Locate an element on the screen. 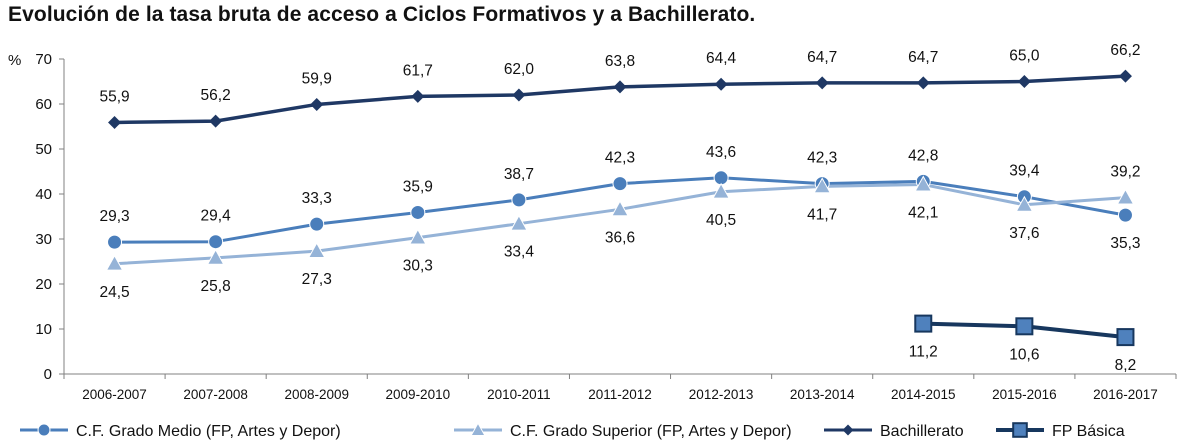 The image size is (1200, 448). data-label-c-f-grado-medio-fp-artes-y-depor: 29,3 is located at coordinates (114, 216).